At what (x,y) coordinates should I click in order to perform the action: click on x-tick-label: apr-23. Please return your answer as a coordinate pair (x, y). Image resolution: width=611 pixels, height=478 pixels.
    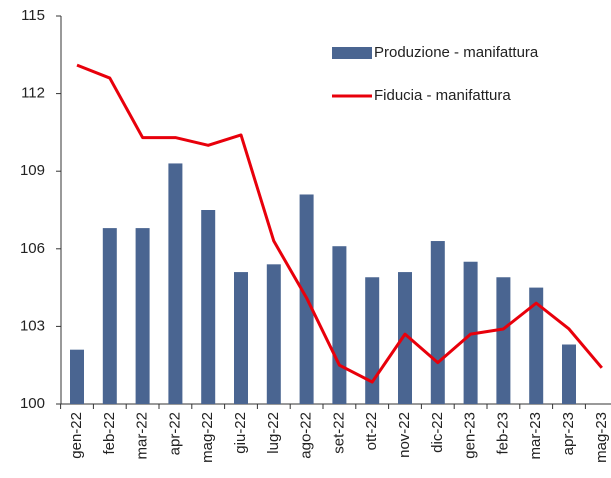
    Looking at the image, I should click on (568, 433).